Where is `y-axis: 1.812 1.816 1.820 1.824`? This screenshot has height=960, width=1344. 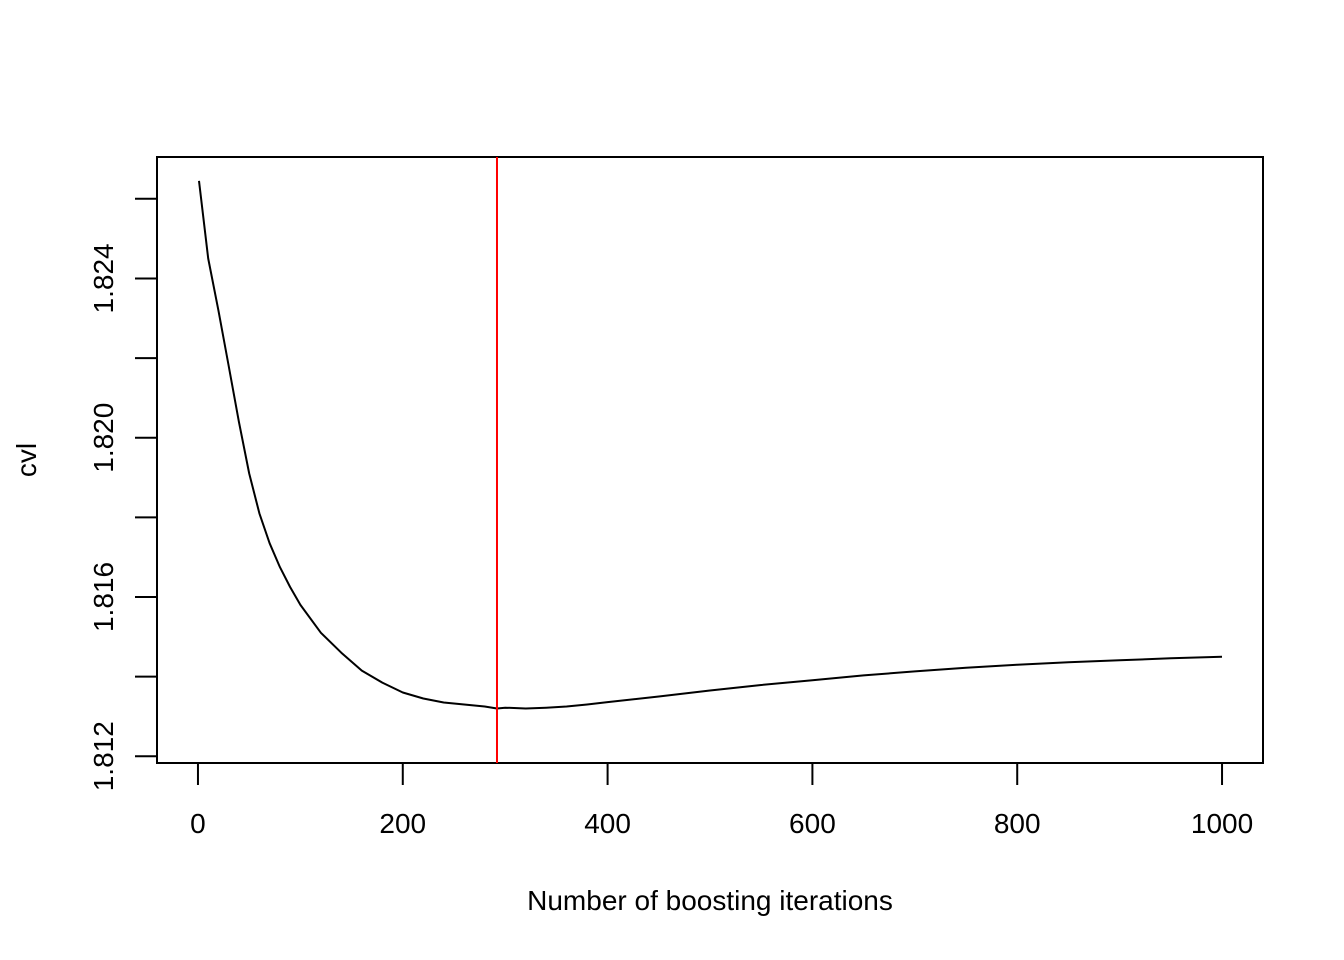 y-axis: 1.812 1.816 1.820 1.824 is located at coordinates (123, 494).